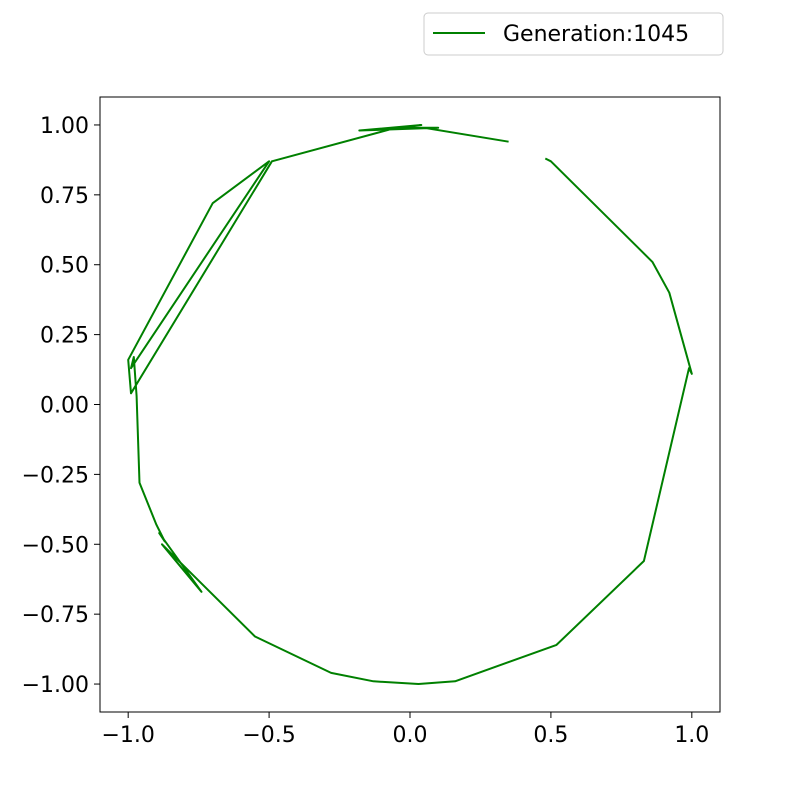 Image resolution: width=800 pixels, height=800 pixels. I want to click on x-tick-label: 0.5, so click(550, 735).